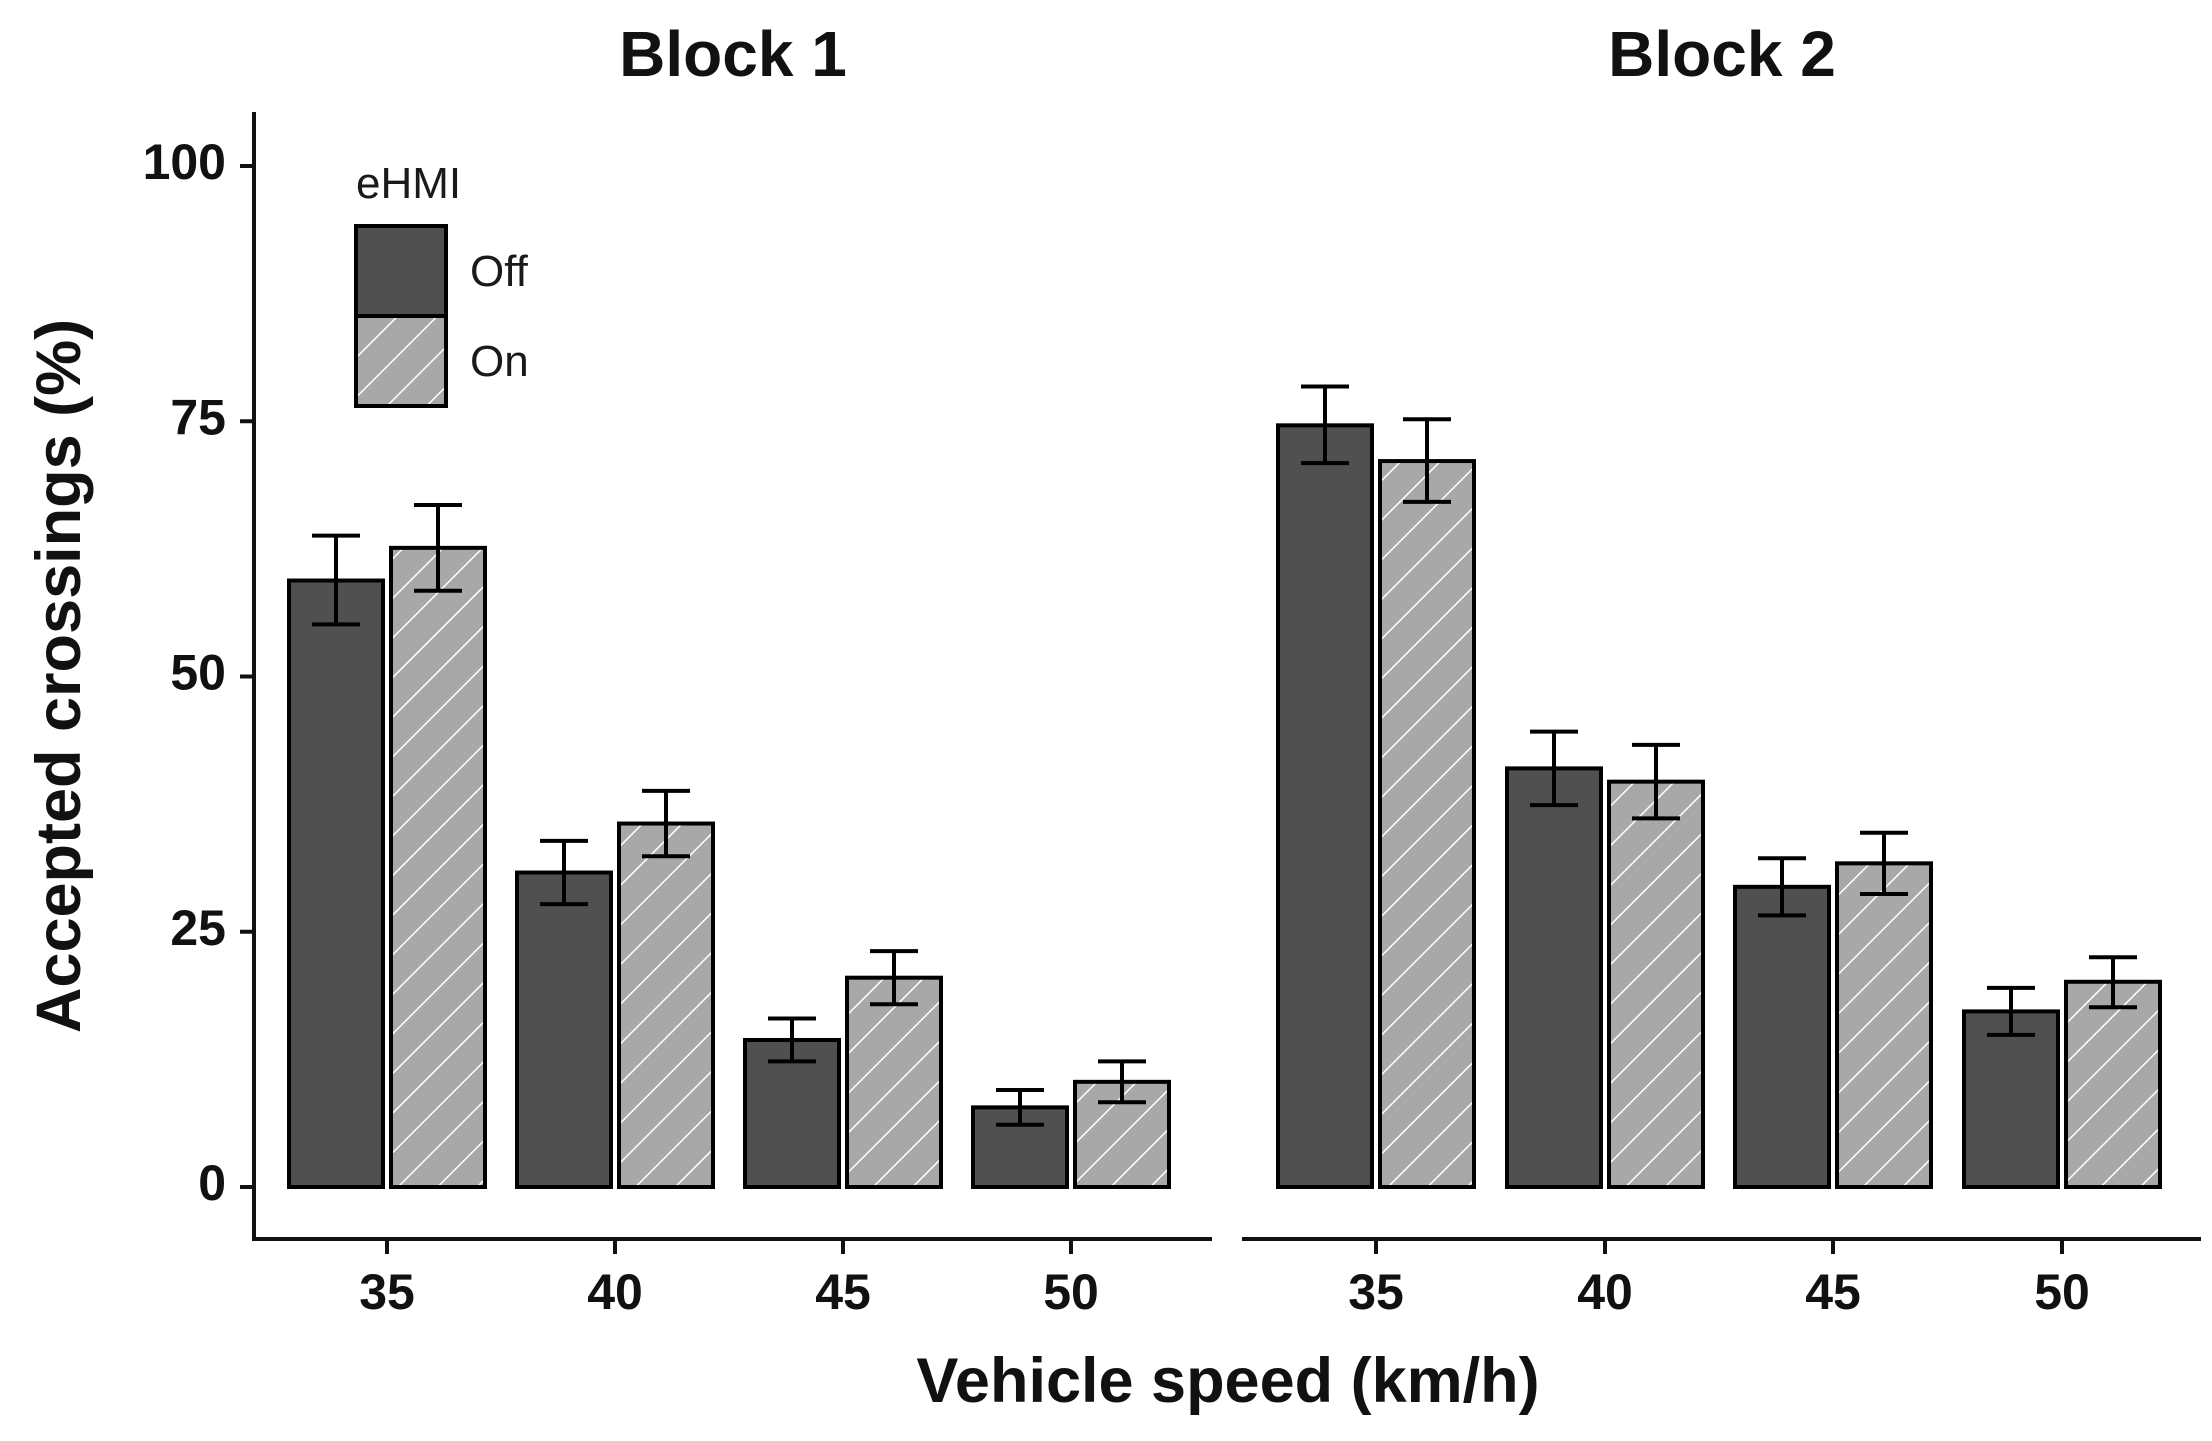 The image size is (2212, 1441). I want to click on y-tick-label: 0, so click(212, 1183).